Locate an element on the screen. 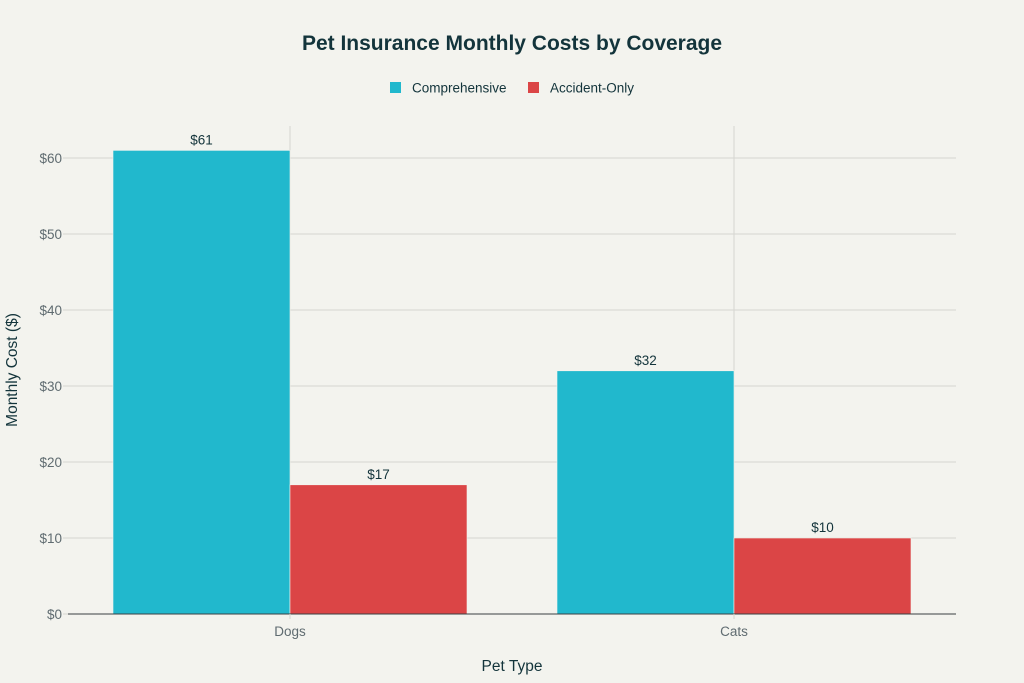 The width and height of the screenshot is (1024, 683). legend: Comprehensive Accident-Only is located at coordinates (512, 88).